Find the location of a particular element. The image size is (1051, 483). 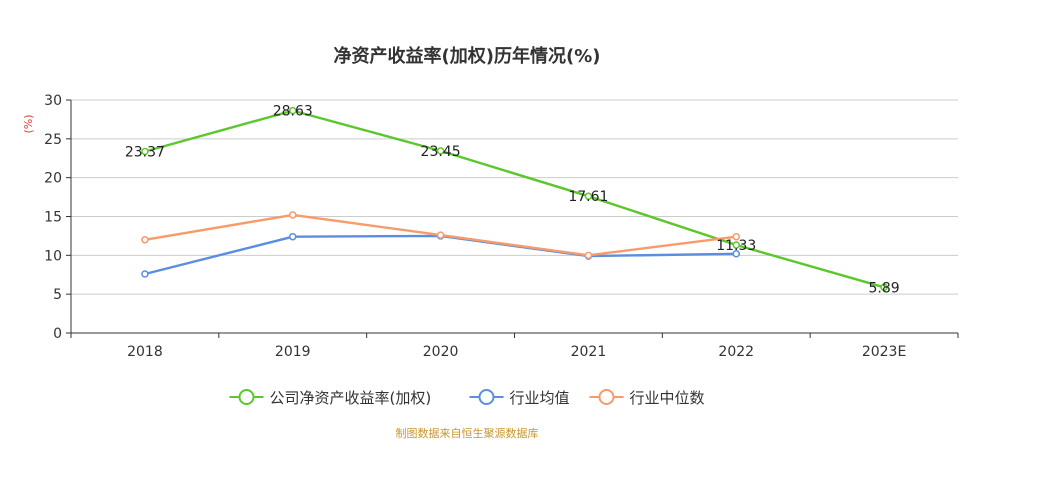

x-tick-label: 2023E is located at coordinates (884, 352).